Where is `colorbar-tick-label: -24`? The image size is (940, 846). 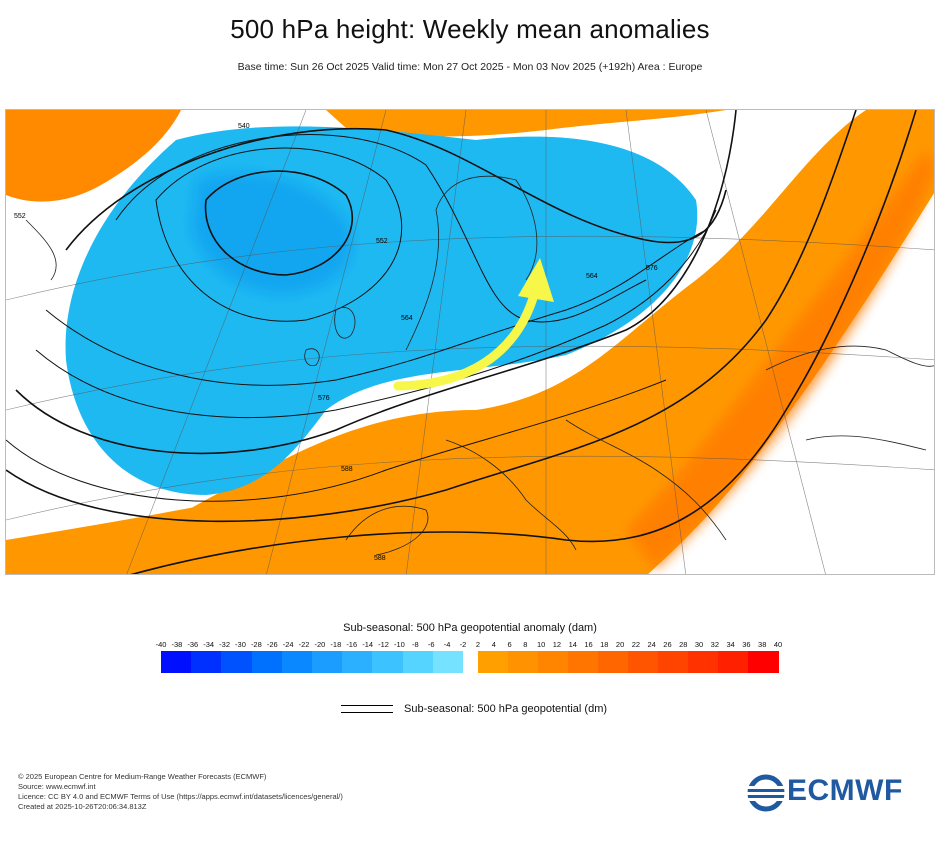
colorbar-tick-label: -24 is located at coordinates (288, 644).